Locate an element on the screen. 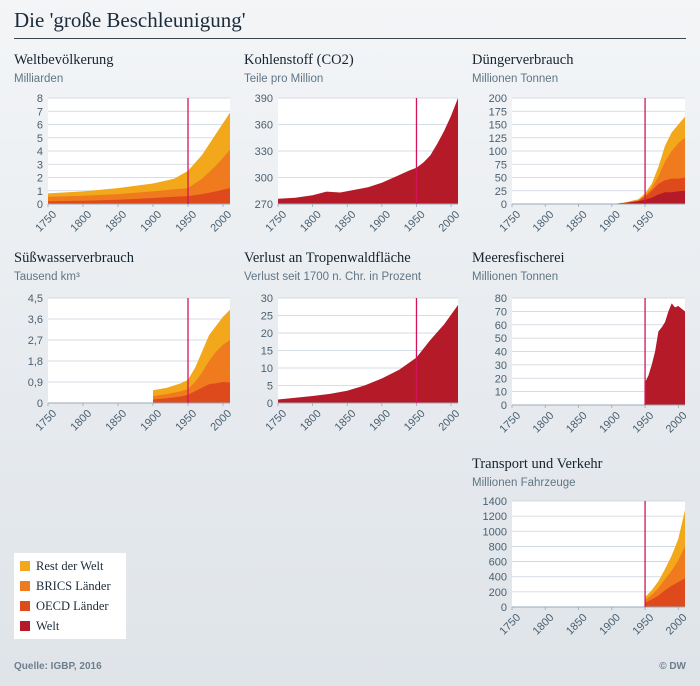  source-note: Quelle: IGBP, 2016 is located at coordinates (58, 666).